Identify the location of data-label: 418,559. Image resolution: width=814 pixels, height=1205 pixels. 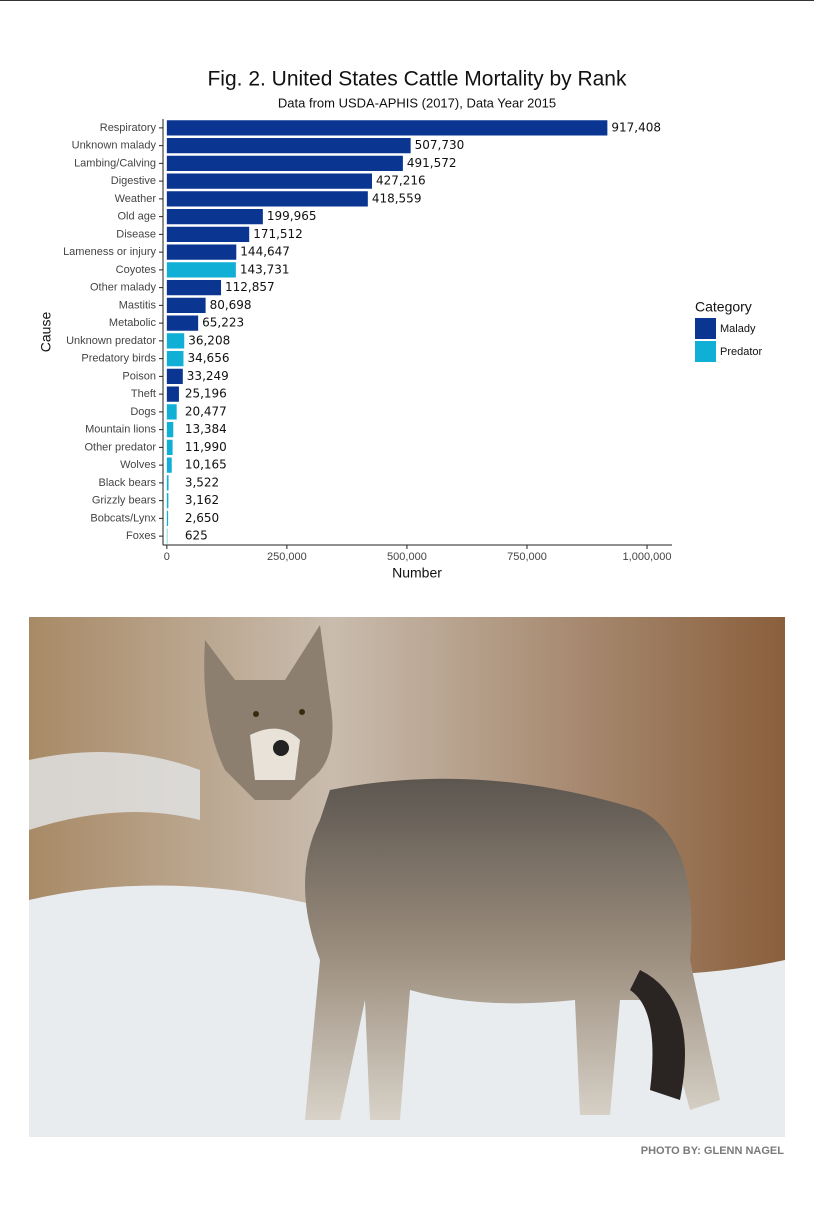
(397, 198).